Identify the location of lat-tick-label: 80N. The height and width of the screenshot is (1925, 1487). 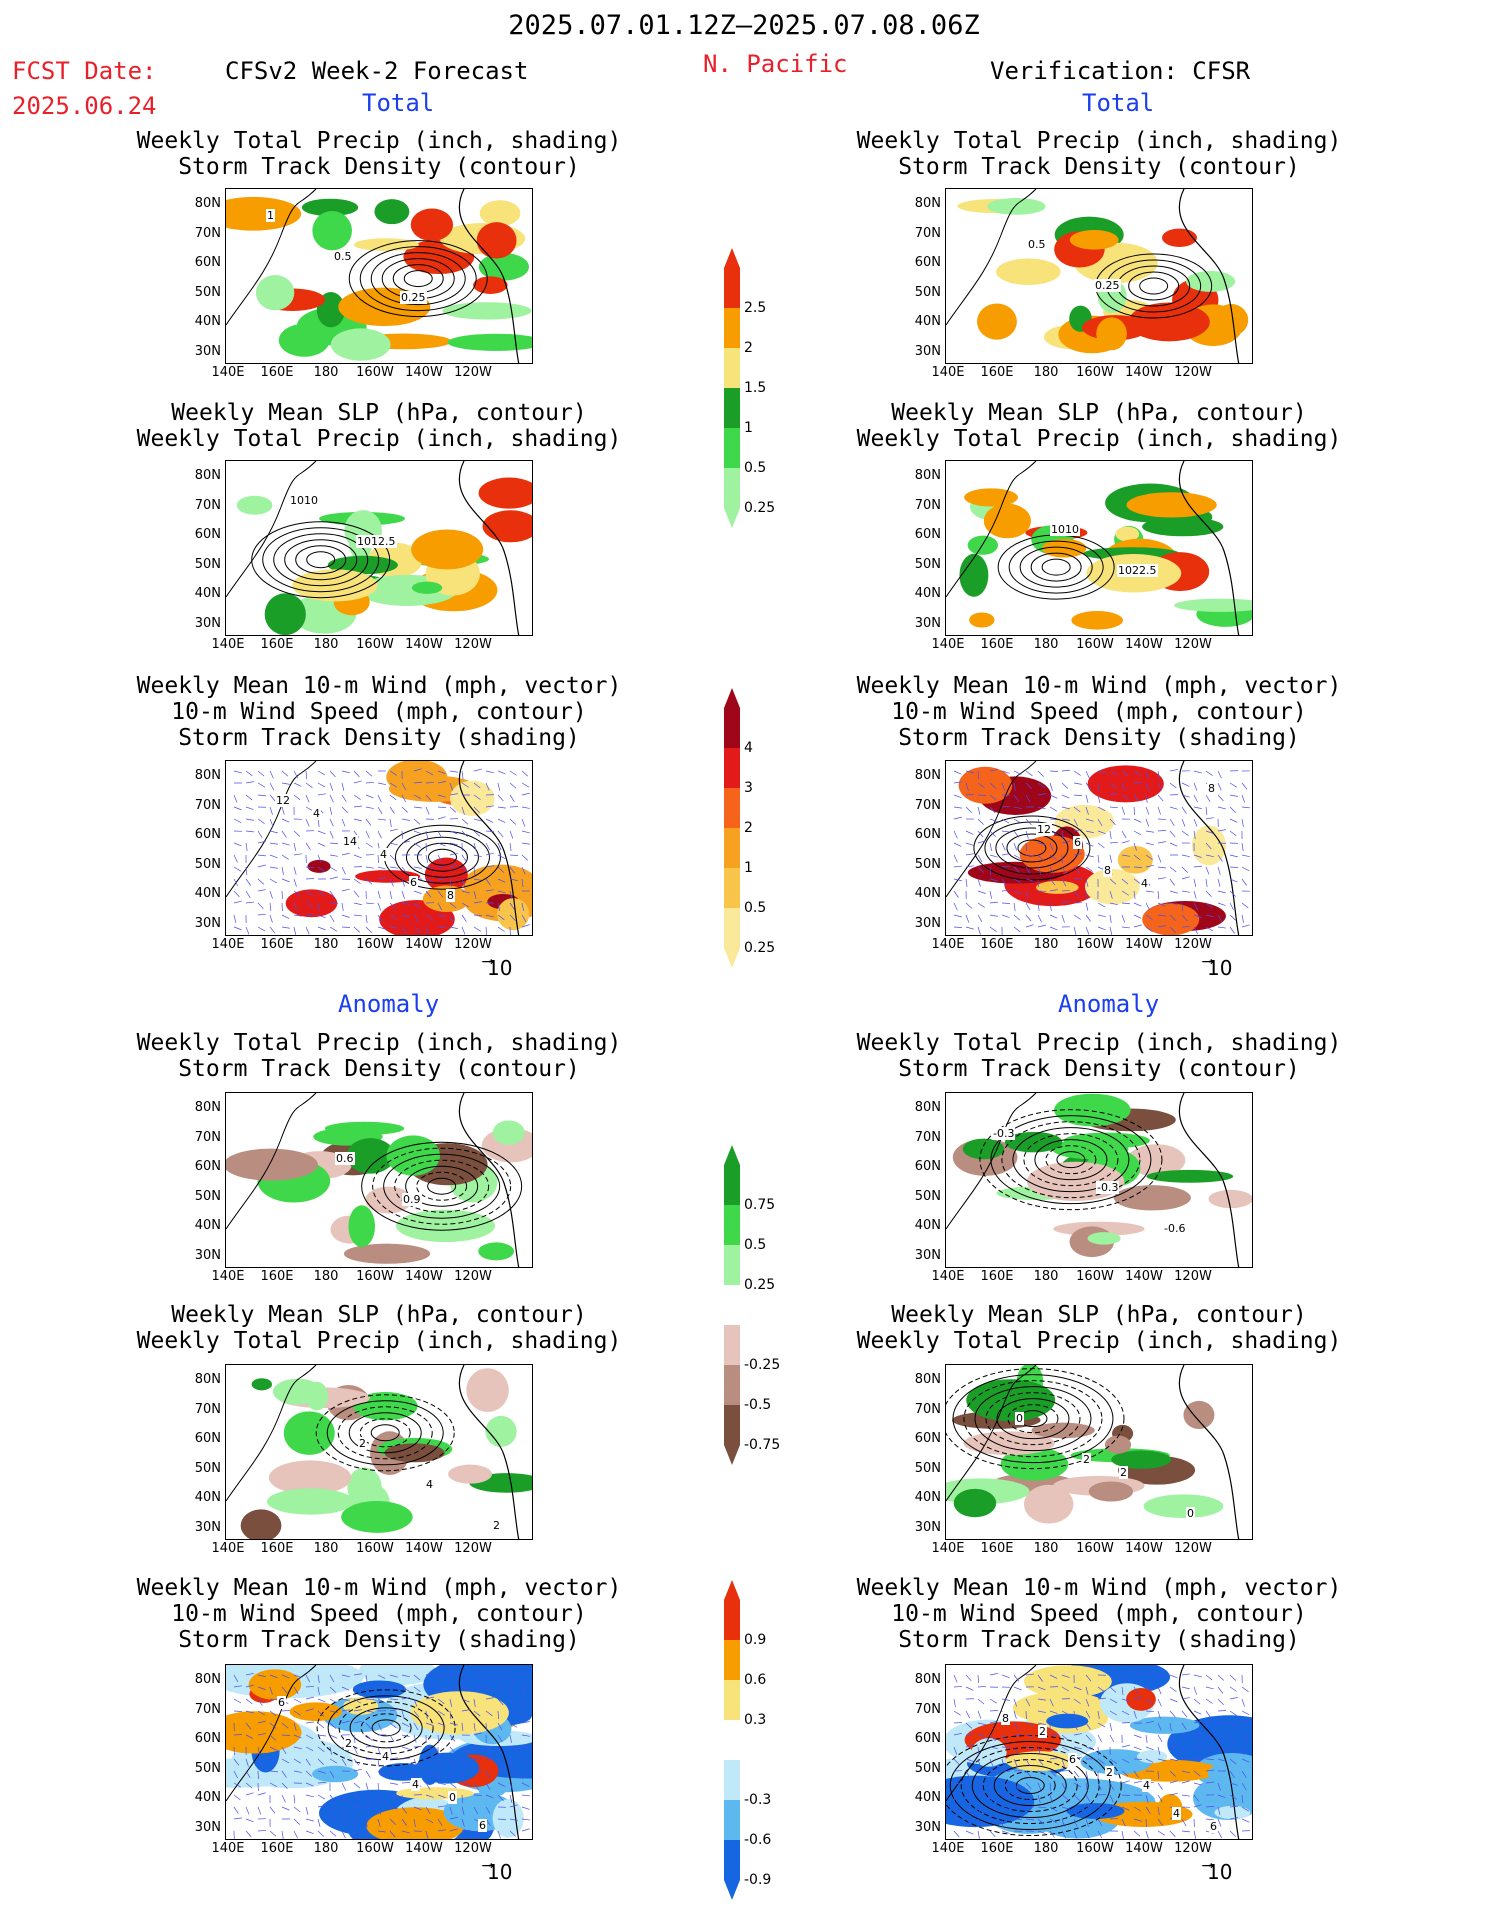
(927, 1379).